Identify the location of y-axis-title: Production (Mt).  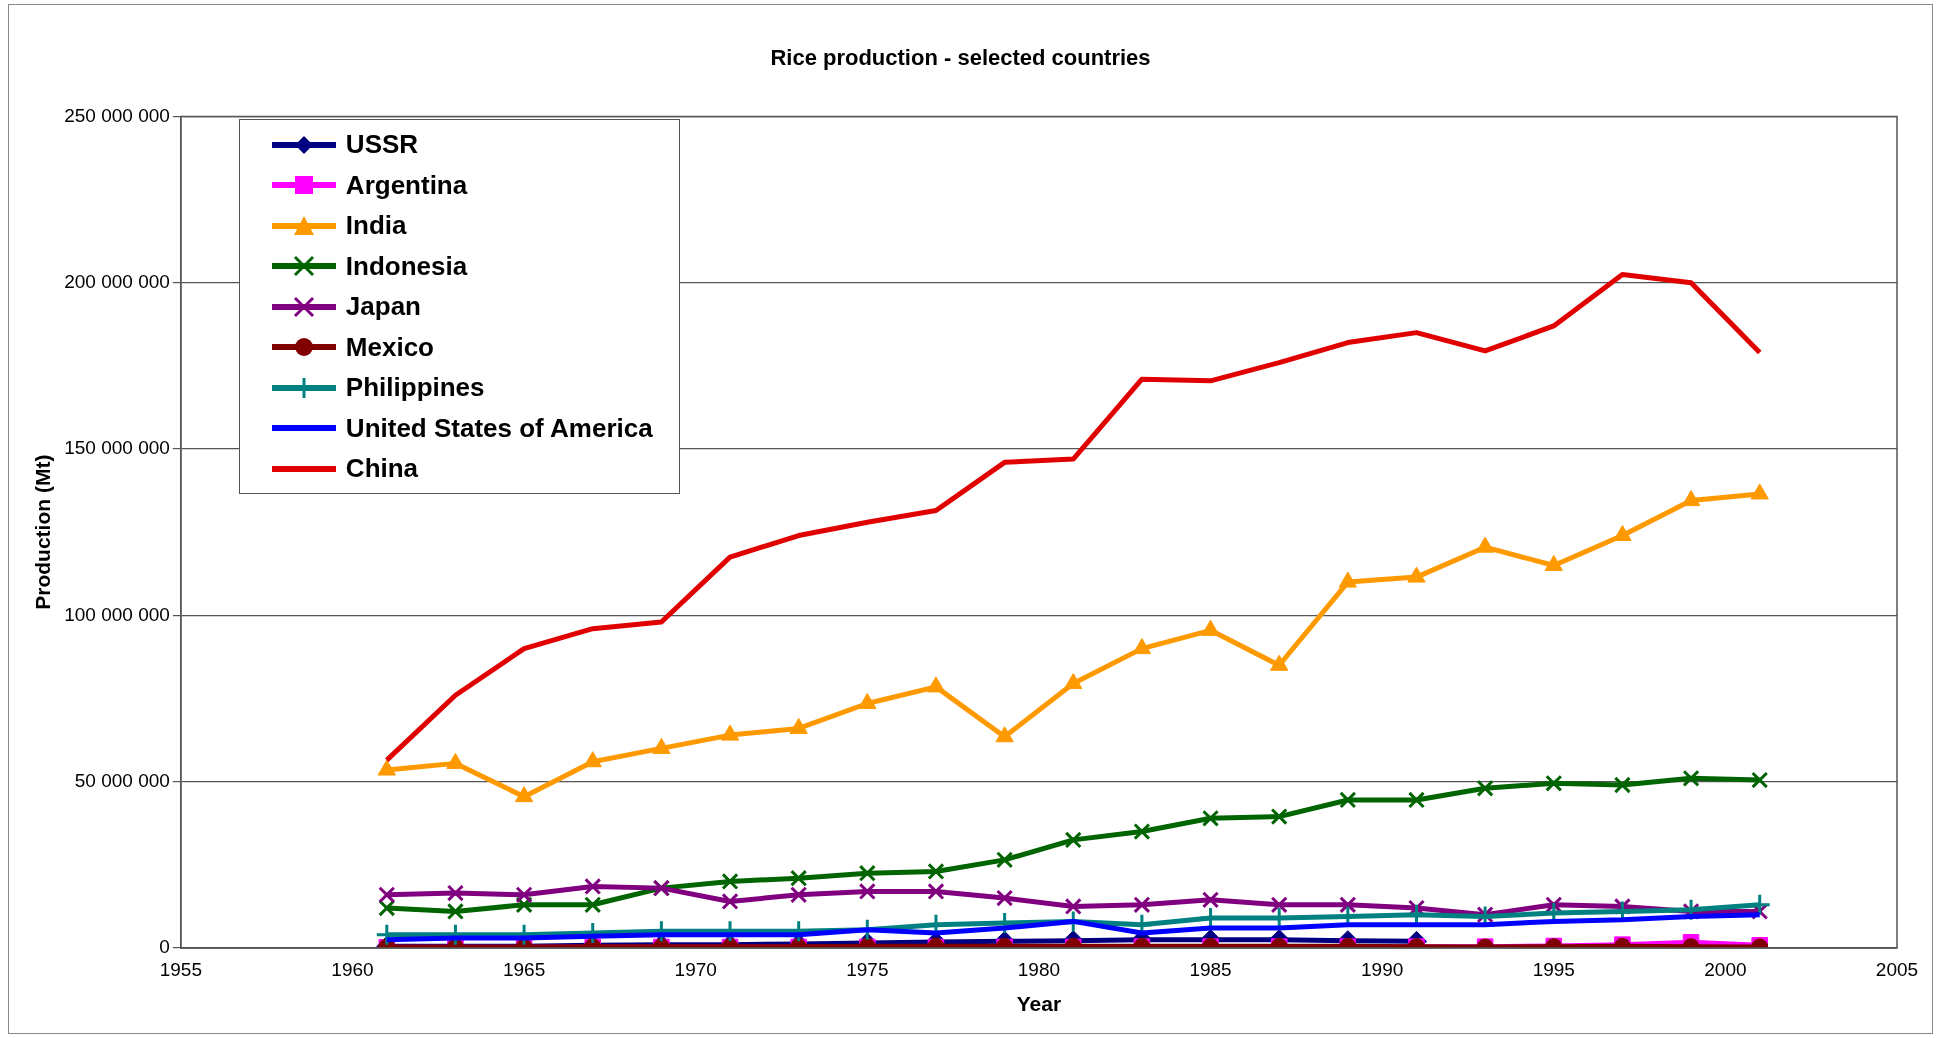
(43, 532).